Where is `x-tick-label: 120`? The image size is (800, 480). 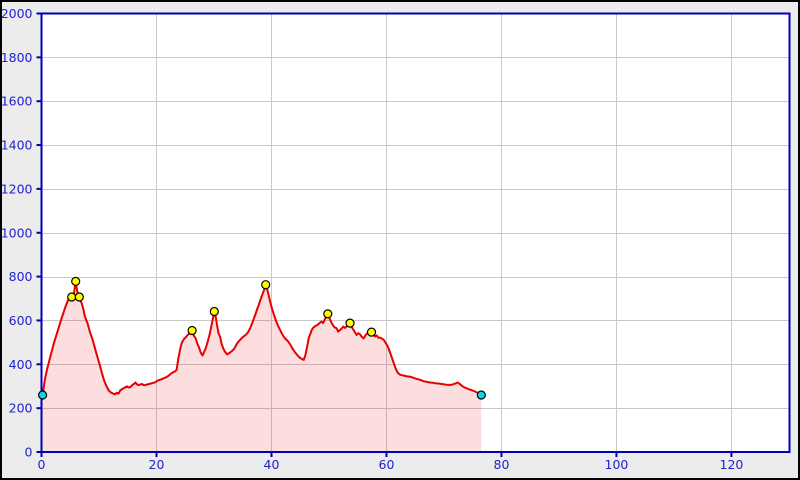 x-tick-label: 120 is located at coordinates (732, 464).